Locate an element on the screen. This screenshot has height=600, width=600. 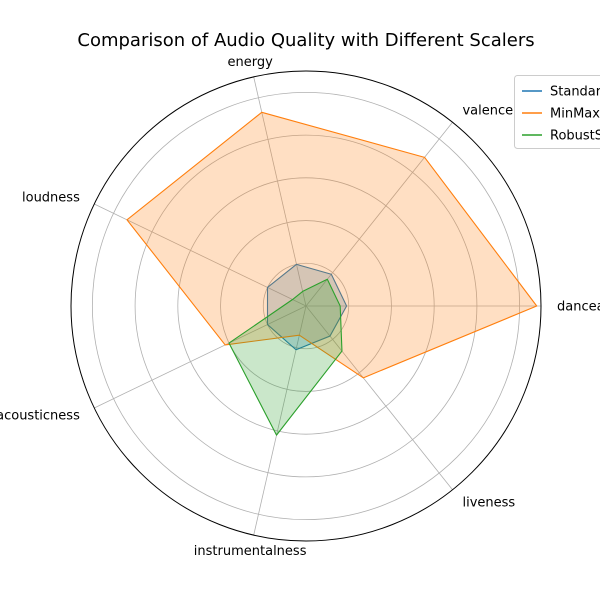
axis-label: valence is located at coordinates (487, 110).